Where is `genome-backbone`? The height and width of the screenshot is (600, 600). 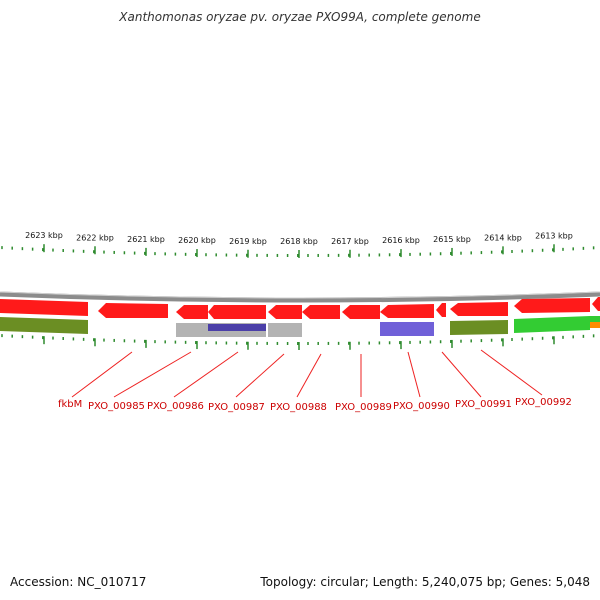 genome-backbone is located at coordinates (300, 297).